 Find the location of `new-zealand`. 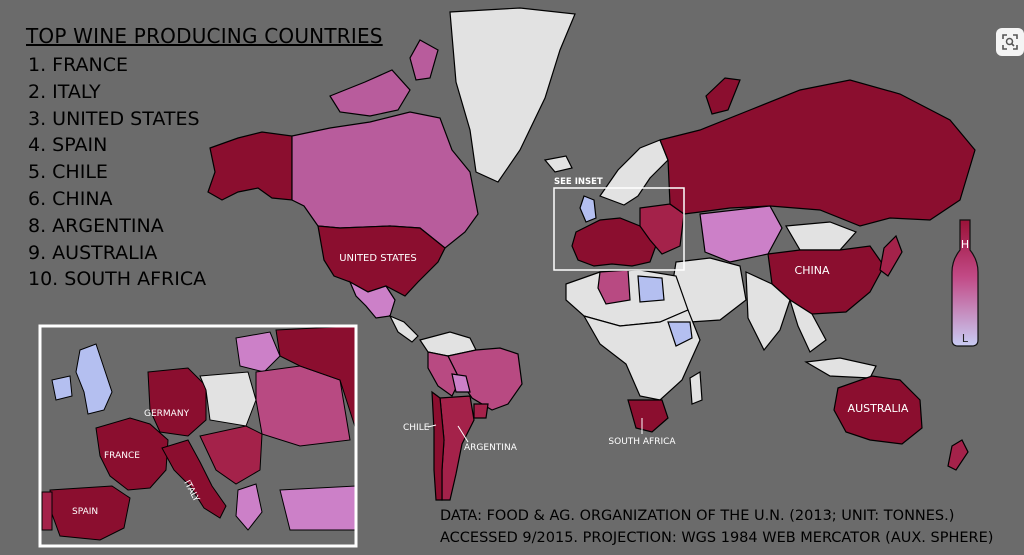

new-zealand is located at coordinates (958, 455).